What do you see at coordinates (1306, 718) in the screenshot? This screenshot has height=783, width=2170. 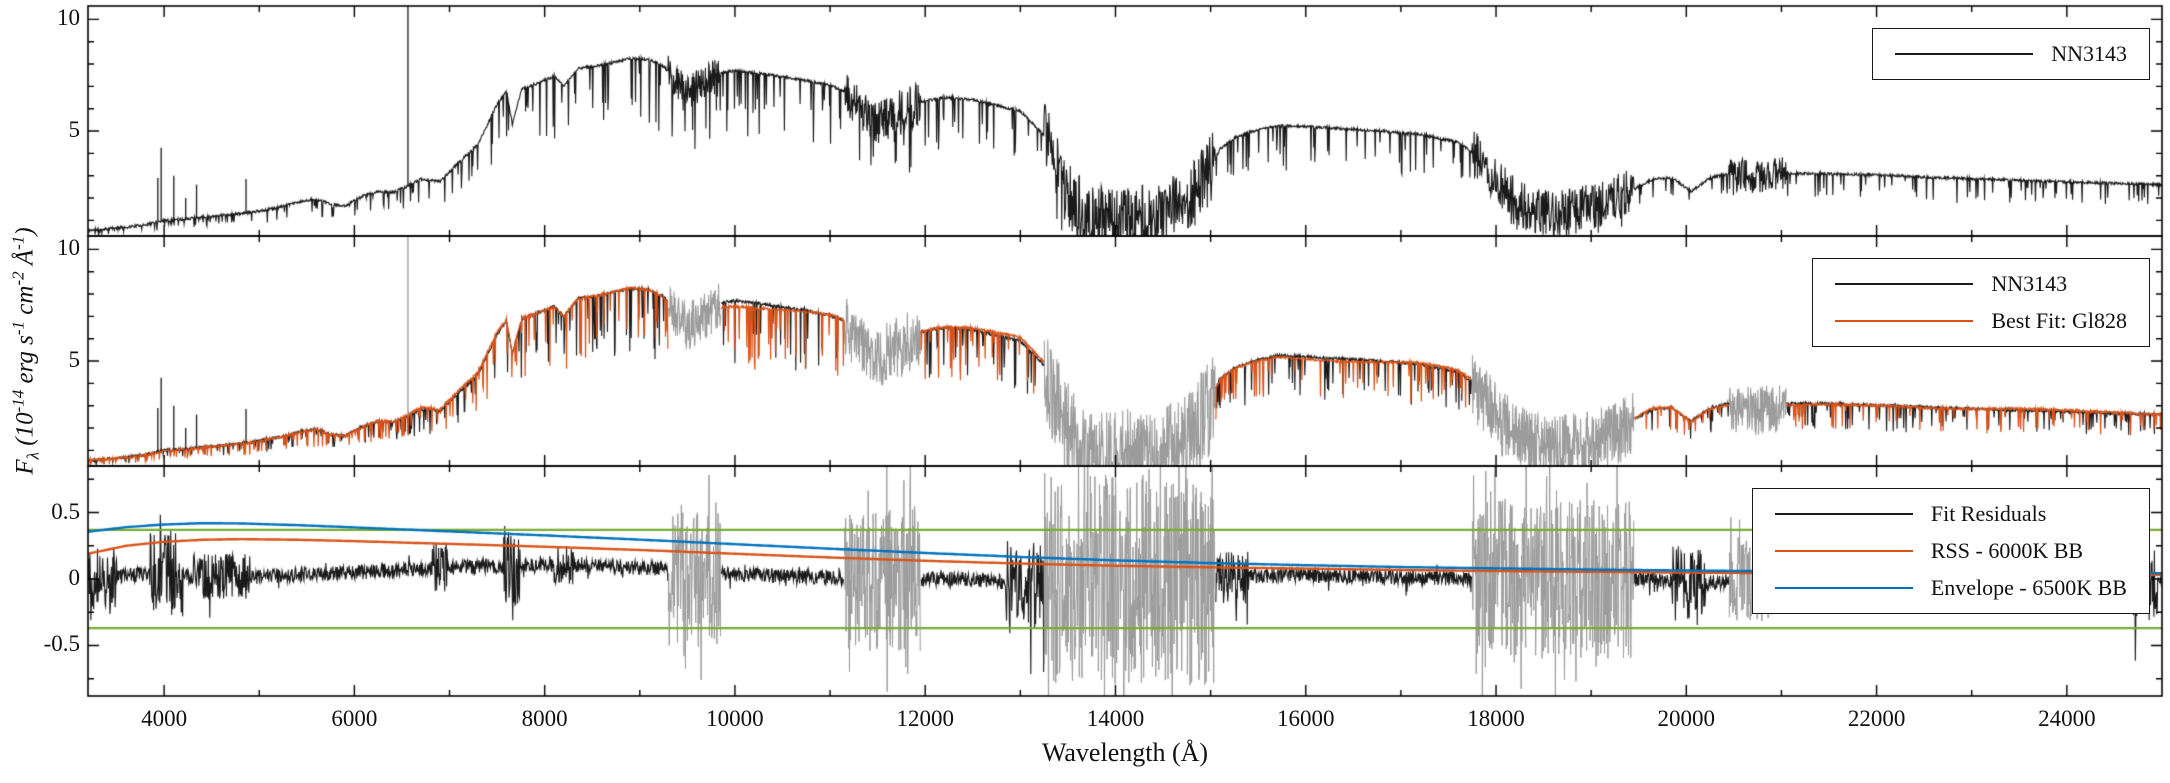 I see `x-tick-label: 16000` at bounding box center [1306, 718].